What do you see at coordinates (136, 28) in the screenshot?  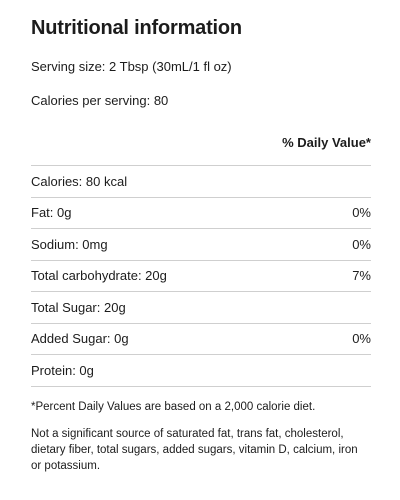 I see `nutrition-title: Nutritional information` at bounding box center [136, 28].